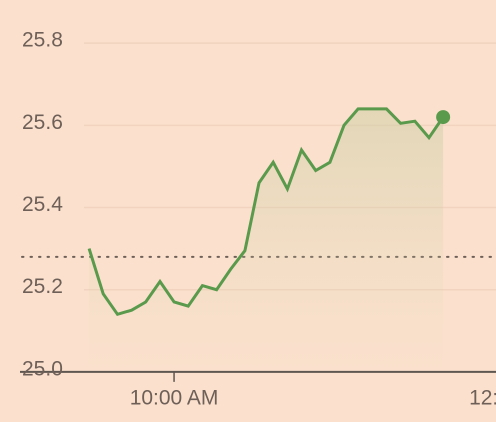 The image size is (496, 422). What do you see at coordinates (42, 204) in the screenshot?
I see `y-tick-label: 25.4` at bounding box center [42, 204].